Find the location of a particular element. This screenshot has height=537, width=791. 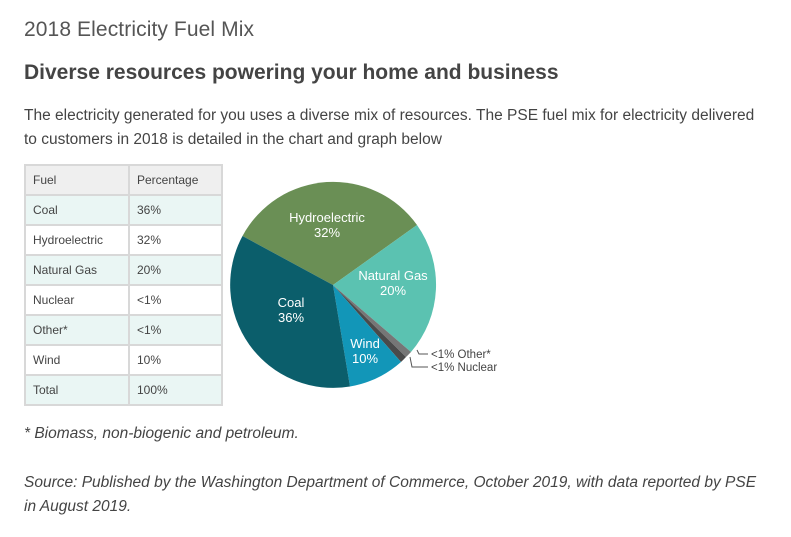

label-coal-pct: 36% is located at coordinates (291, 317).